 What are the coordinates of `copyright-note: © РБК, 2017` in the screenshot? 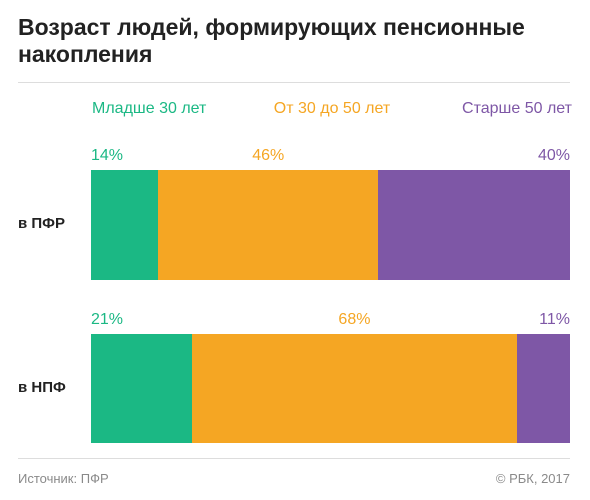 It's located at (532, 478).